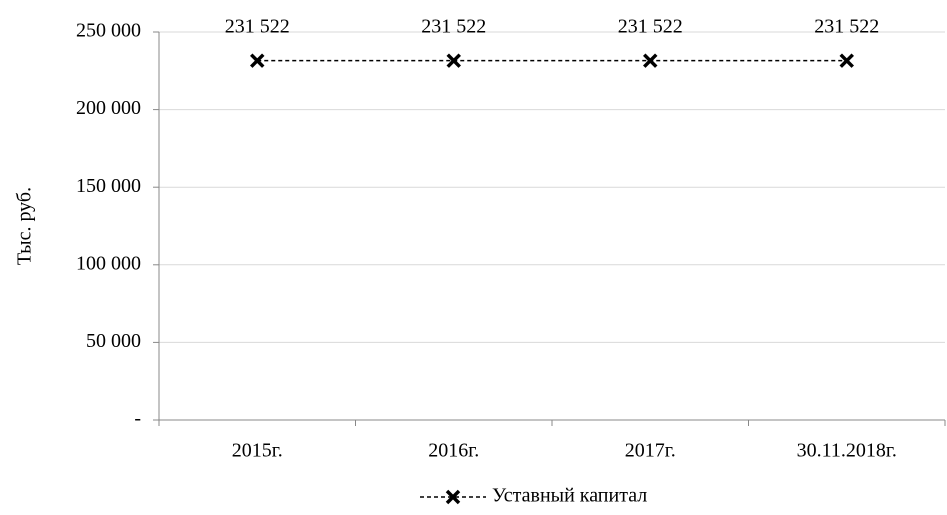 This screenshot has height=515, width=947. I want to click on y-tick-label: -, so click(137, 419).